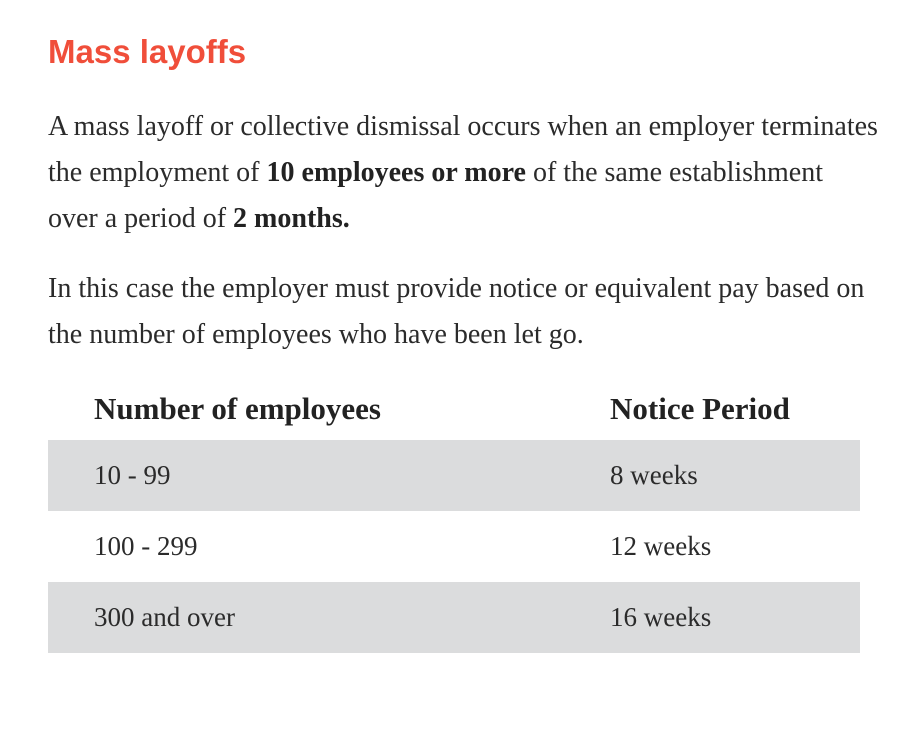 This screenshot has width=915, height=742. I want to click on table-row: 100 - 299 12 weeks, so click(454, 546).